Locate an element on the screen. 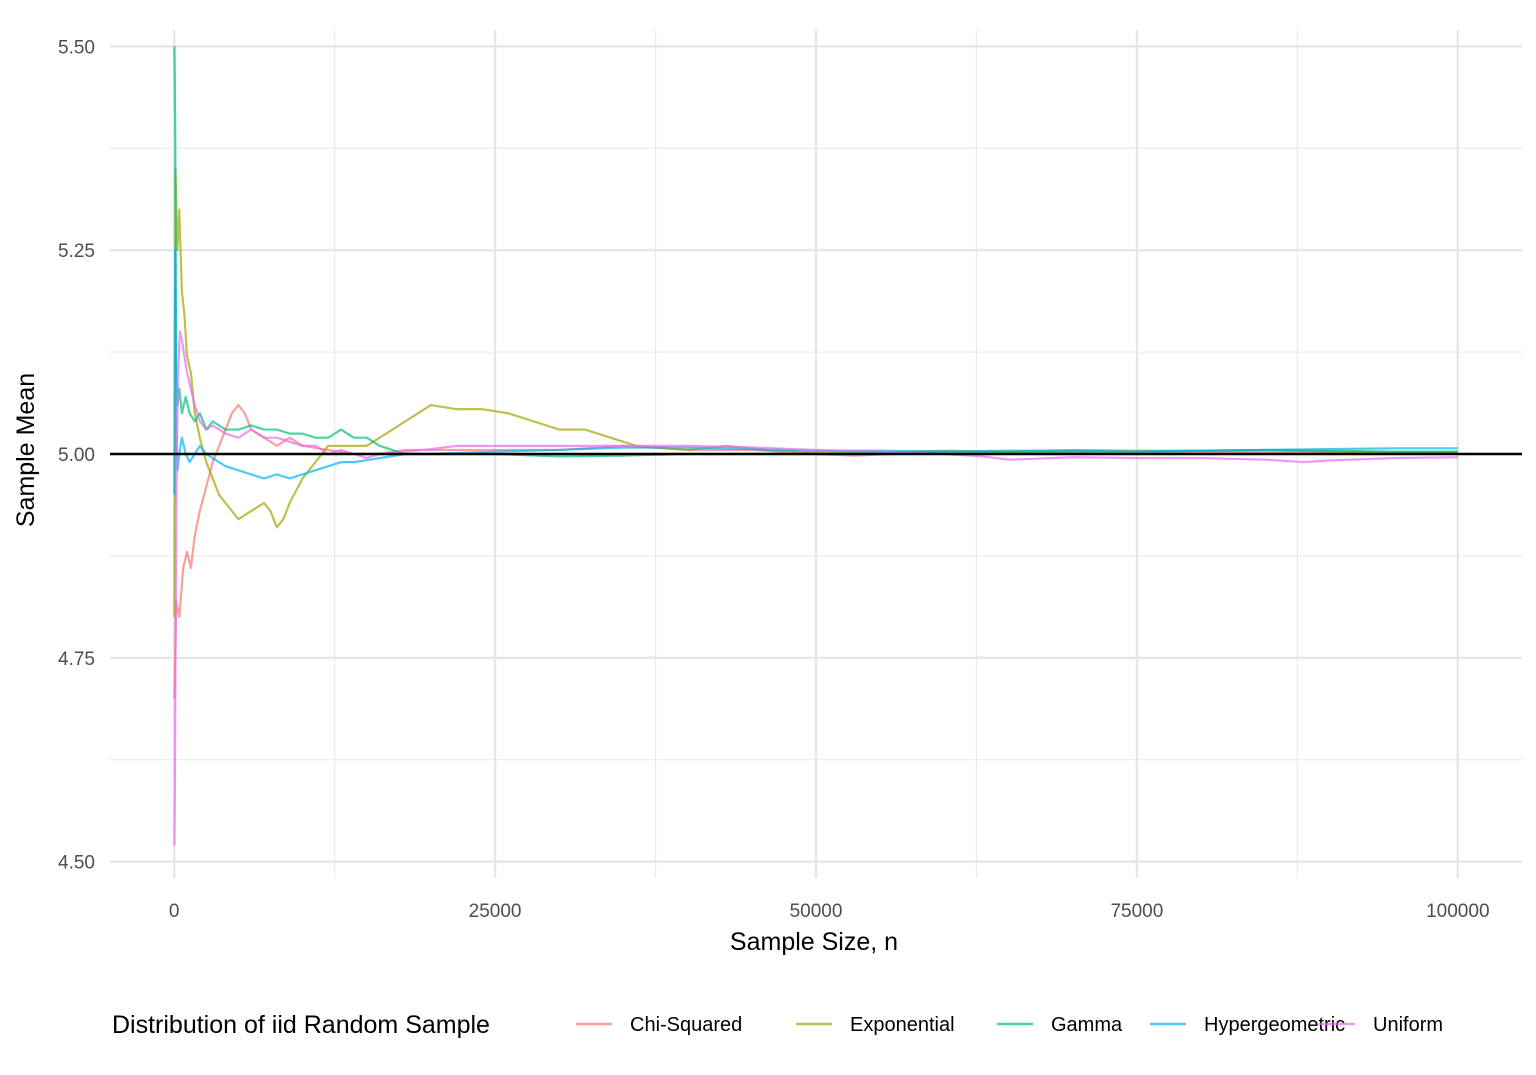 The width and height of the screenshot is (1536, 1075). y-axis-tick-labels: 4.50 4.75 5.00 5.25 5.50 is located at coordinates (76, 455).